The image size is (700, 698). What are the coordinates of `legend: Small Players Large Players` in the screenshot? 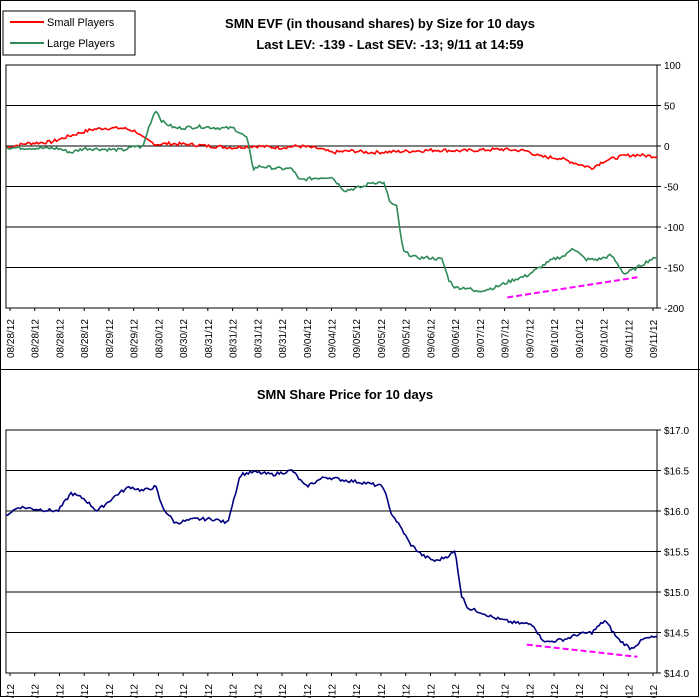 It's located at (69, 33).